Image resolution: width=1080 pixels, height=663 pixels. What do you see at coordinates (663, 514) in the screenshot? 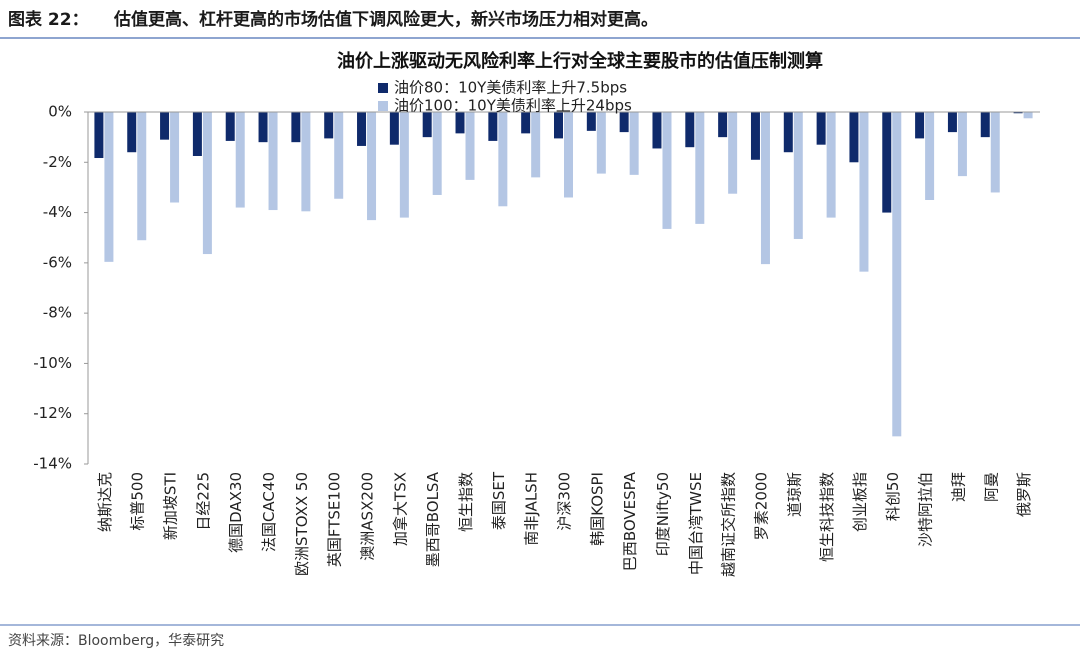
I see `x-tick-label: 印度Nifty50` at bounding box center [663, 514].